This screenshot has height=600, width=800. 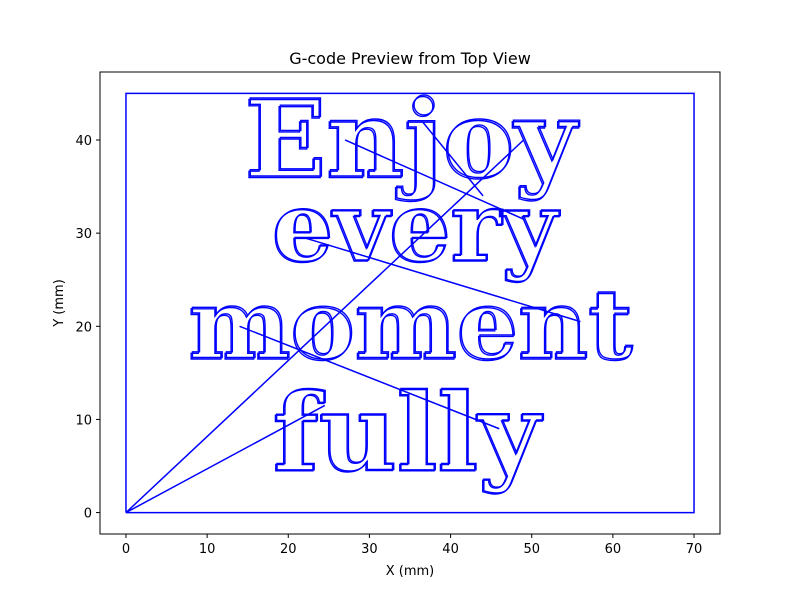 What do you see at coordinates (450, 549) in the screenshot?
I see `x-tick-label: 40` at bounding box center [450, 549].